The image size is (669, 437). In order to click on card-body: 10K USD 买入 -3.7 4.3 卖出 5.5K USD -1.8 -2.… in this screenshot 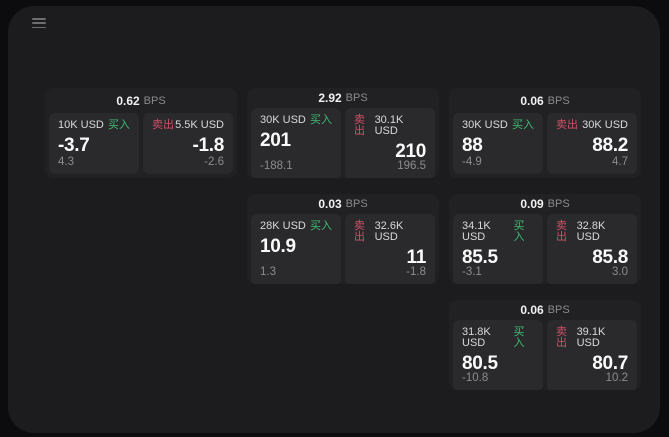, I will do `click(141, 144)`.